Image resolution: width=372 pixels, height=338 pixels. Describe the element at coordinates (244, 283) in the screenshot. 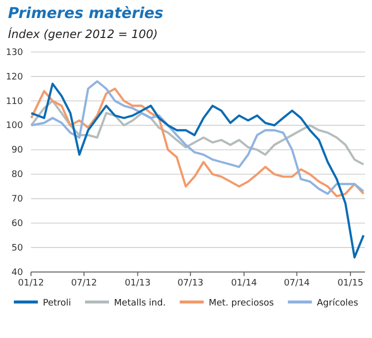

I see `x-tick-label: 01/14` at that location.